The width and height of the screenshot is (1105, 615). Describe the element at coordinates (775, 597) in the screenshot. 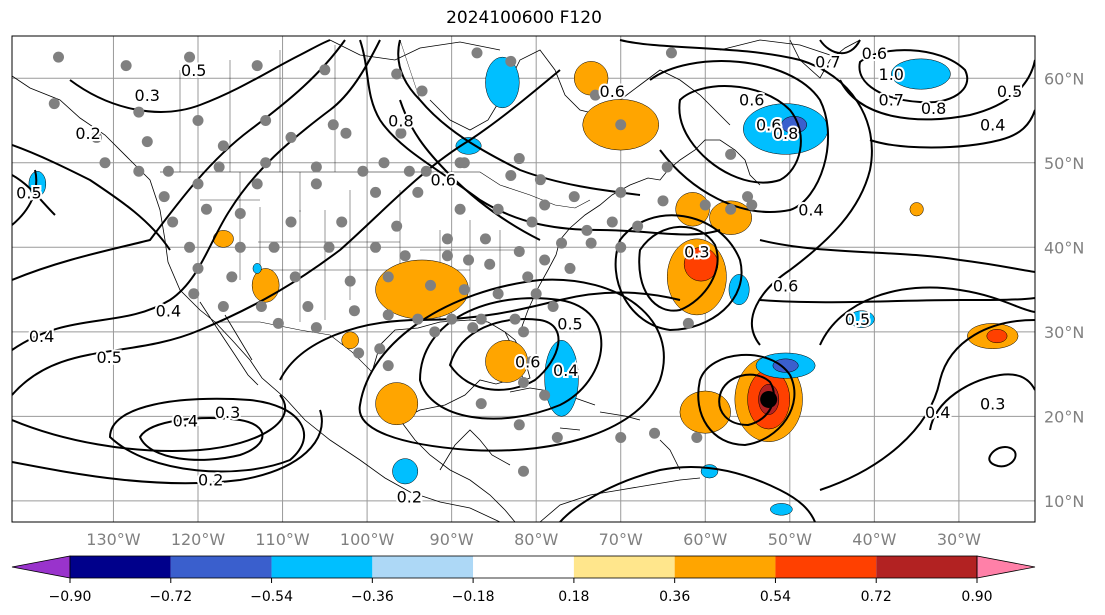

I see `colorbar-tick-label: 0.54` at that location.